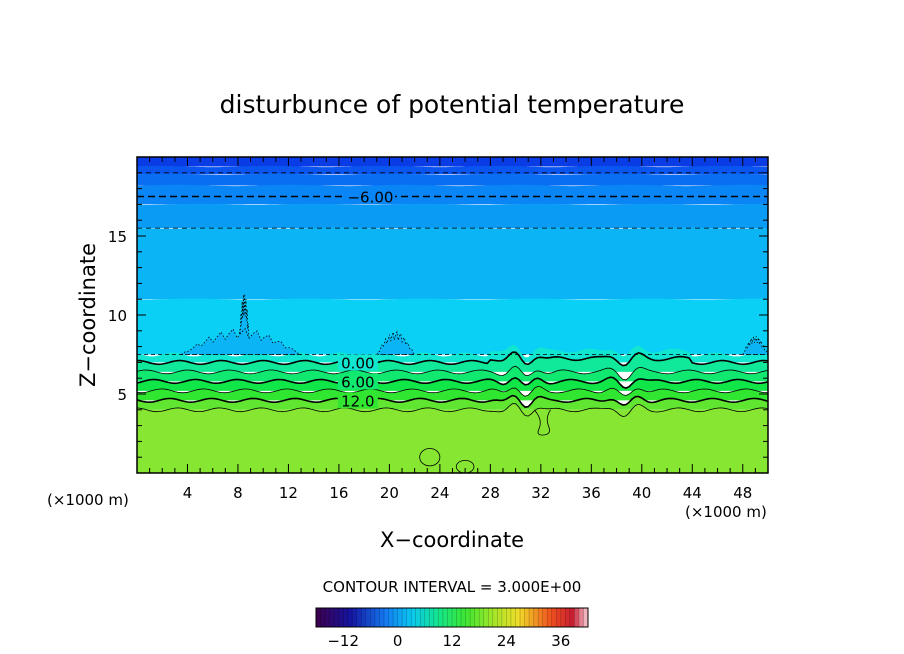 The width and height of the screenshot is (904, 654). Describe the element at coordinates (542, 422) in the screenshot. I see `contour-tongue` at that location.